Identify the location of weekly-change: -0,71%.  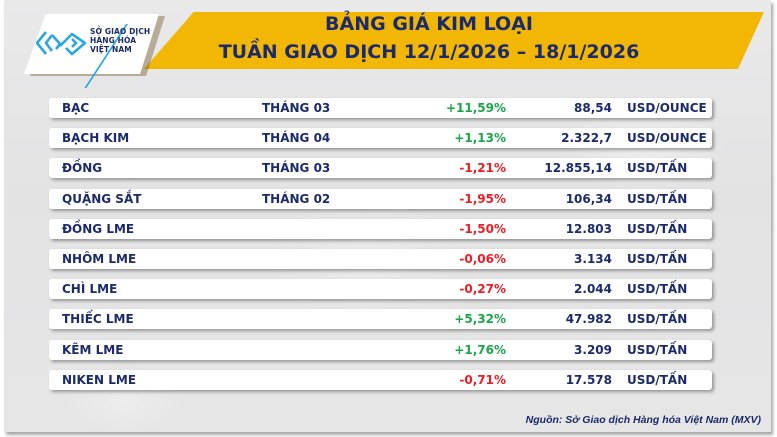
(482, 379).